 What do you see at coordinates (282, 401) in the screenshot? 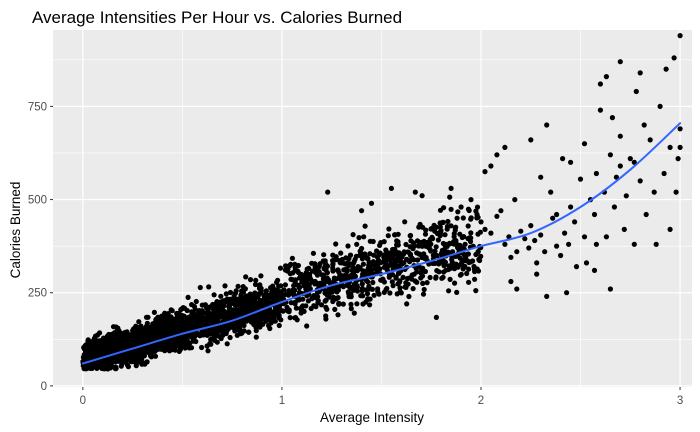
I see `x-tick-label: 1` at bounding box center [282, 401].